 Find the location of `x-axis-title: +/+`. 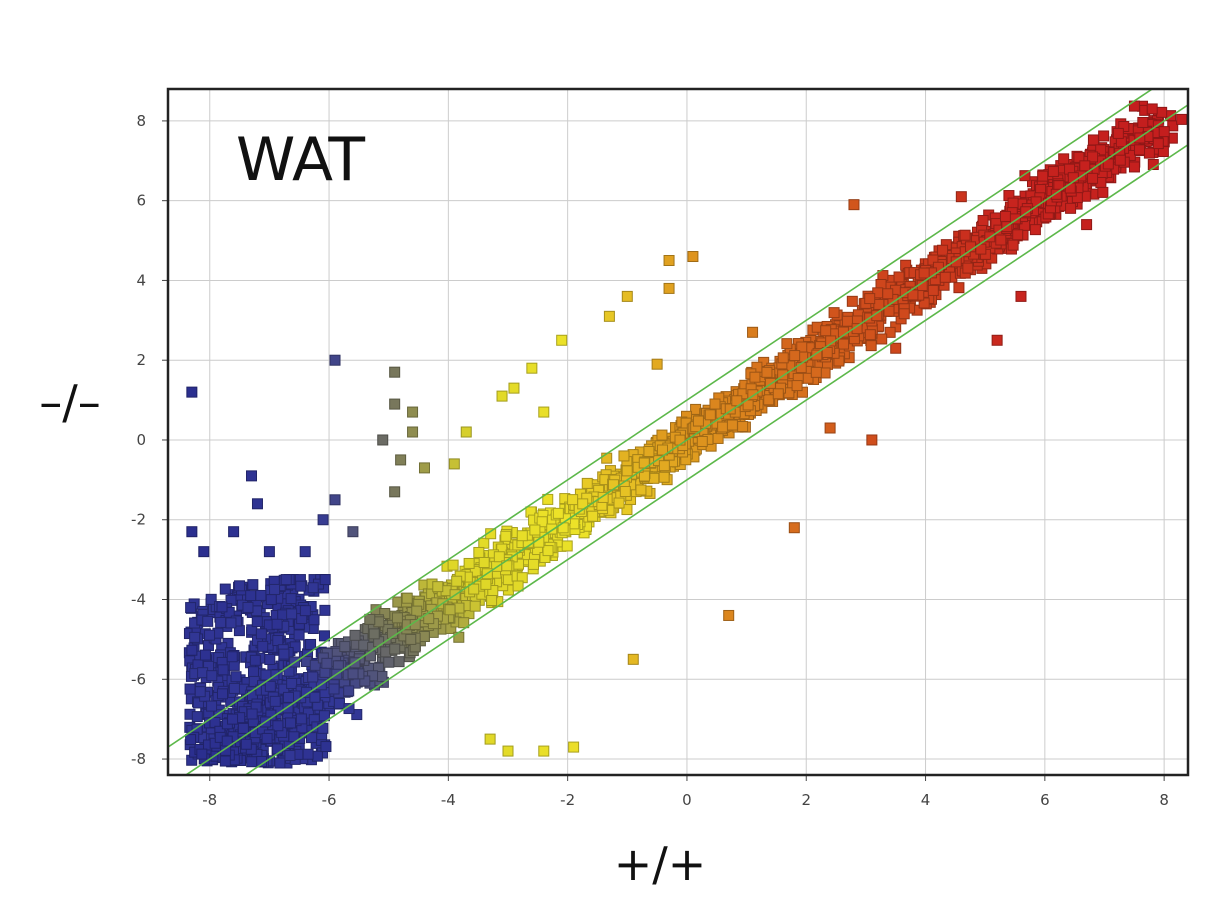

x-axis-title: +/+ is located at coordinates (660, 864).